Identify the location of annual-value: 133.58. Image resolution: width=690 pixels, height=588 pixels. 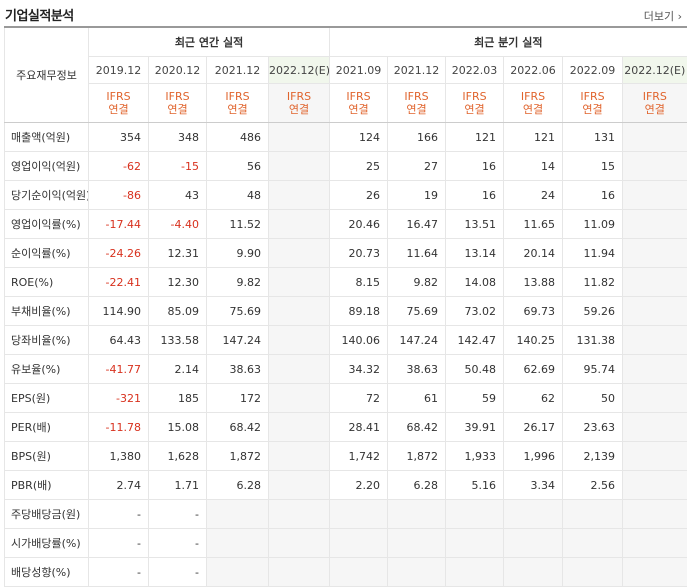
(177, 340).